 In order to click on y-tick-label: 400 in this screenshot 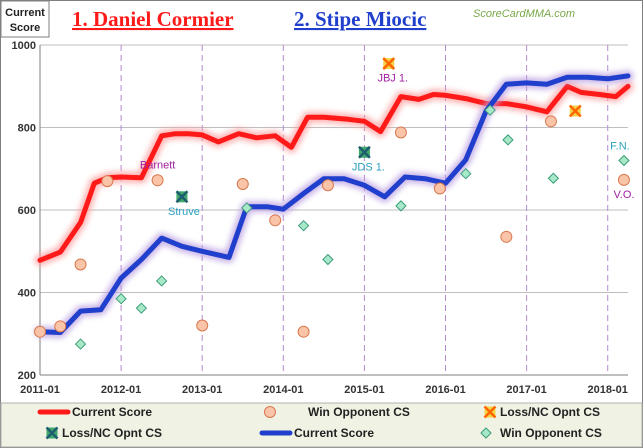, I will do `click(27, 294)`.